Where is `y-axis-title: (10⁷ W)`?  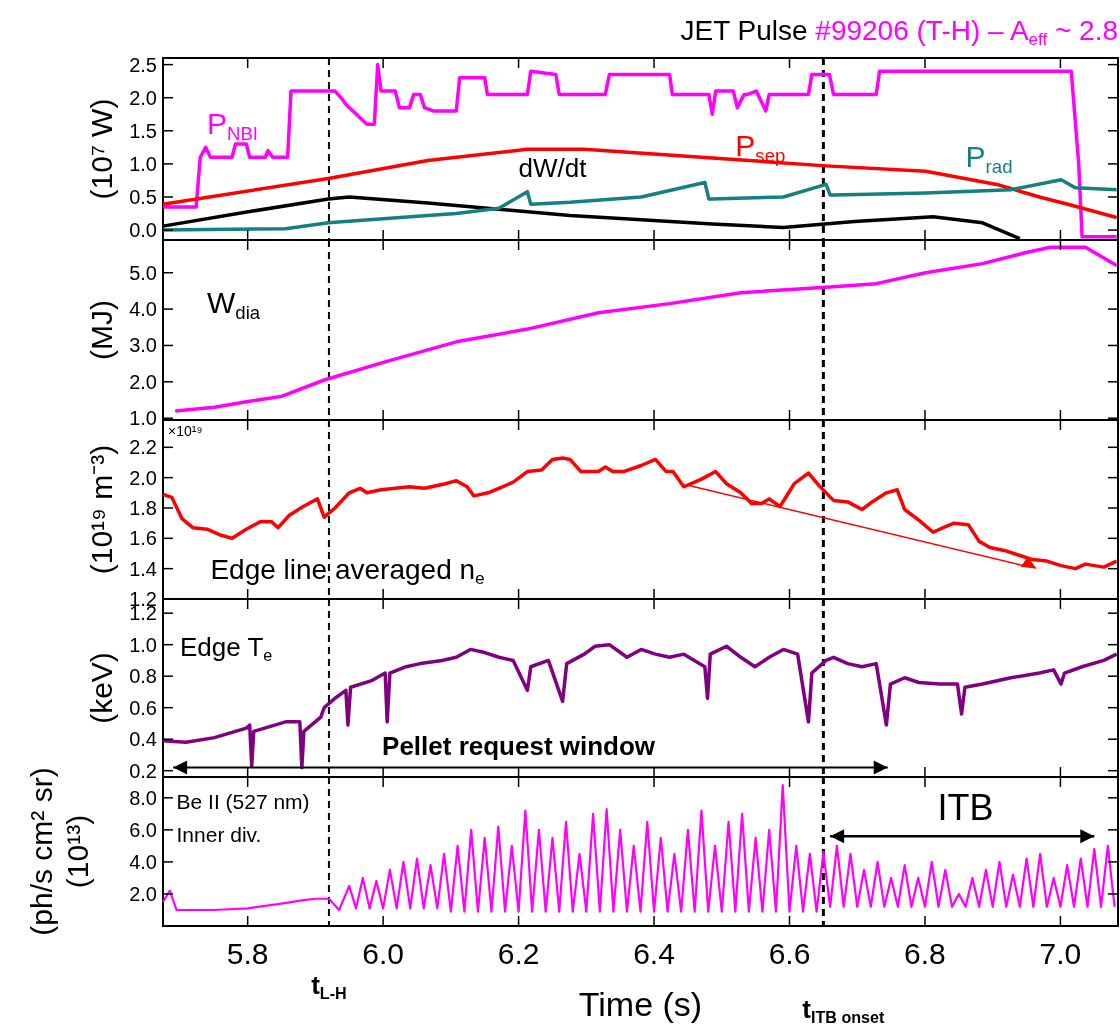
y-axis-title: (10⁷ W) is located at coordinates (101, 149).